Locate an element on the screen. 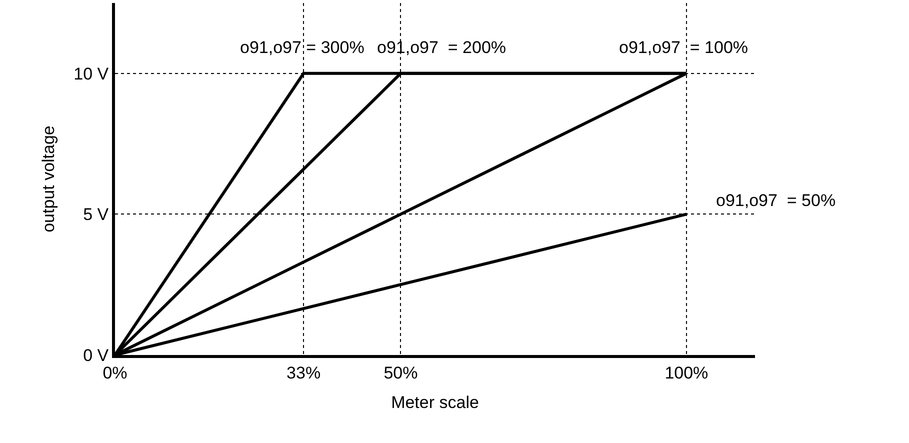  y-tick-label: 0 V is located at coordinates (96, 355).